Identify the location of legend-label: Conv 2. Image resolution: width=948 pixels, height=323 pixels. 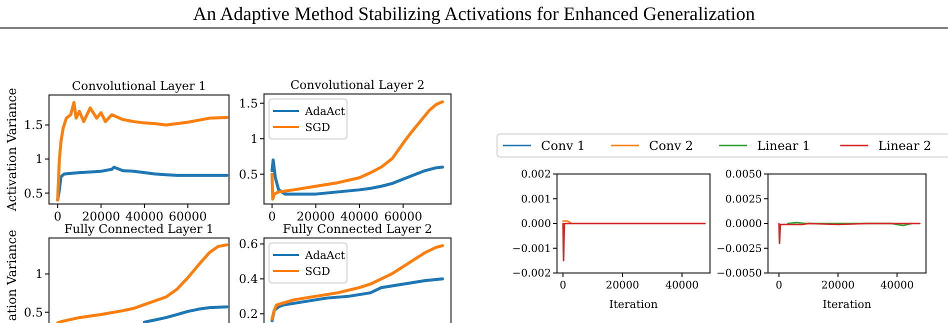
(671, 145).